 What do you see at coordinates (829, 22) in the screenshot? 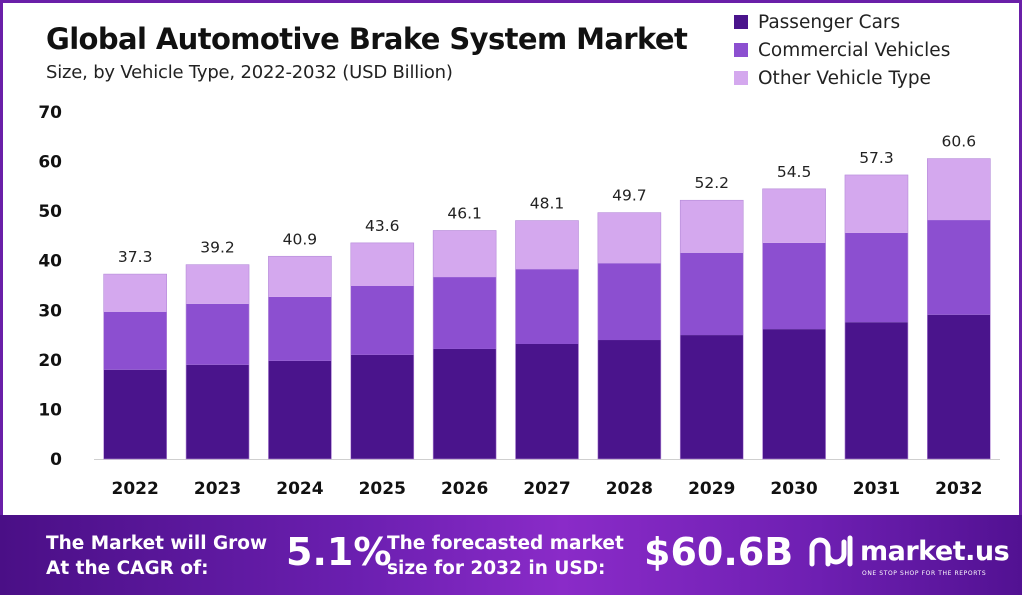
I see `legend-label: Passenger Cars` at bounding box center [829, 22].